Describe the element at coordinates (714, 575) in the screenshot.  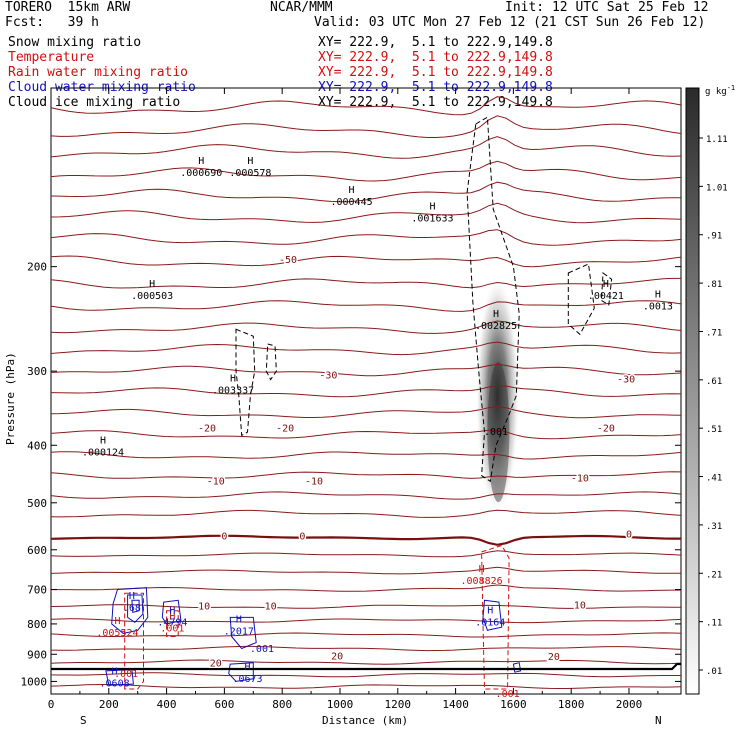
I see `colorbar-label: .21` at that location.